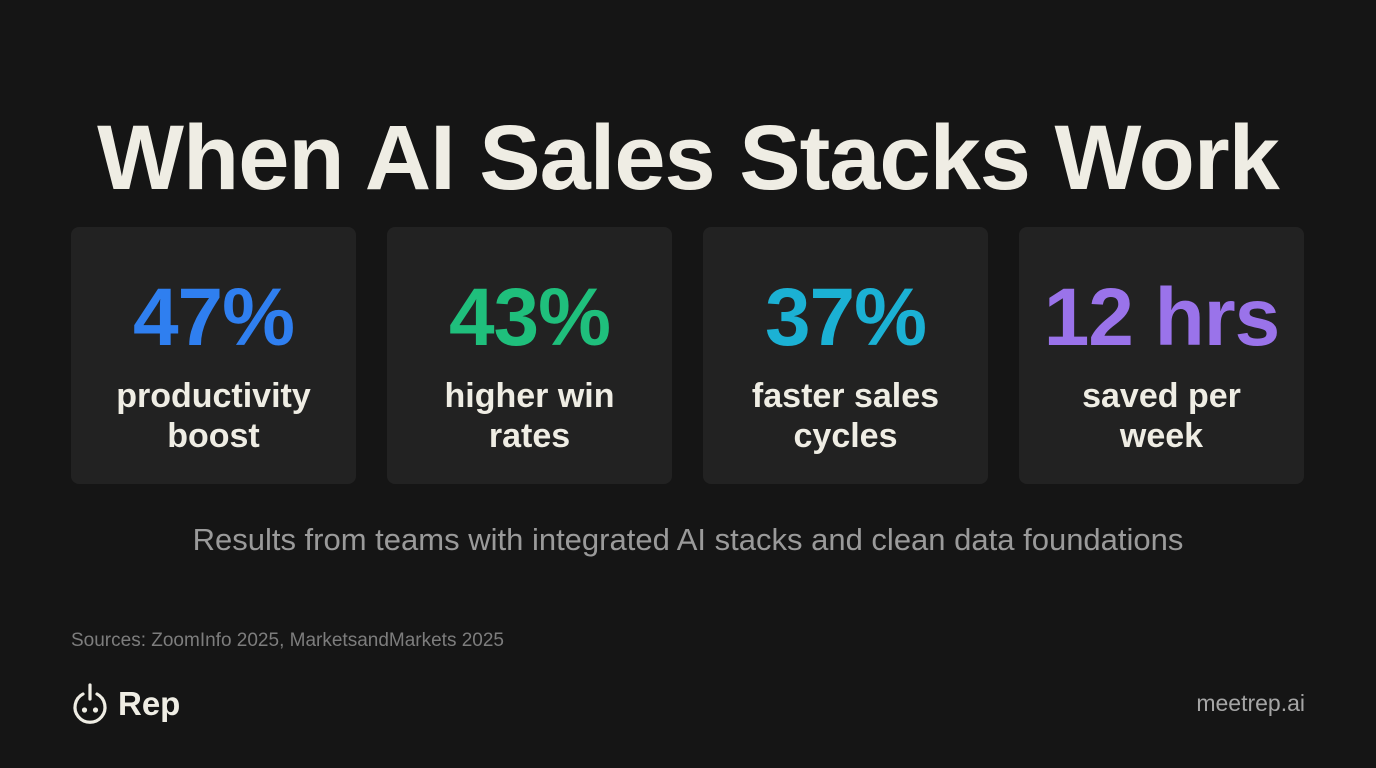 This screenshot has width=1376, height=768. What do you see at coordinates (90, 703) in the screenshot?
I see `power-face-icon` at bounding box center [90, 703].